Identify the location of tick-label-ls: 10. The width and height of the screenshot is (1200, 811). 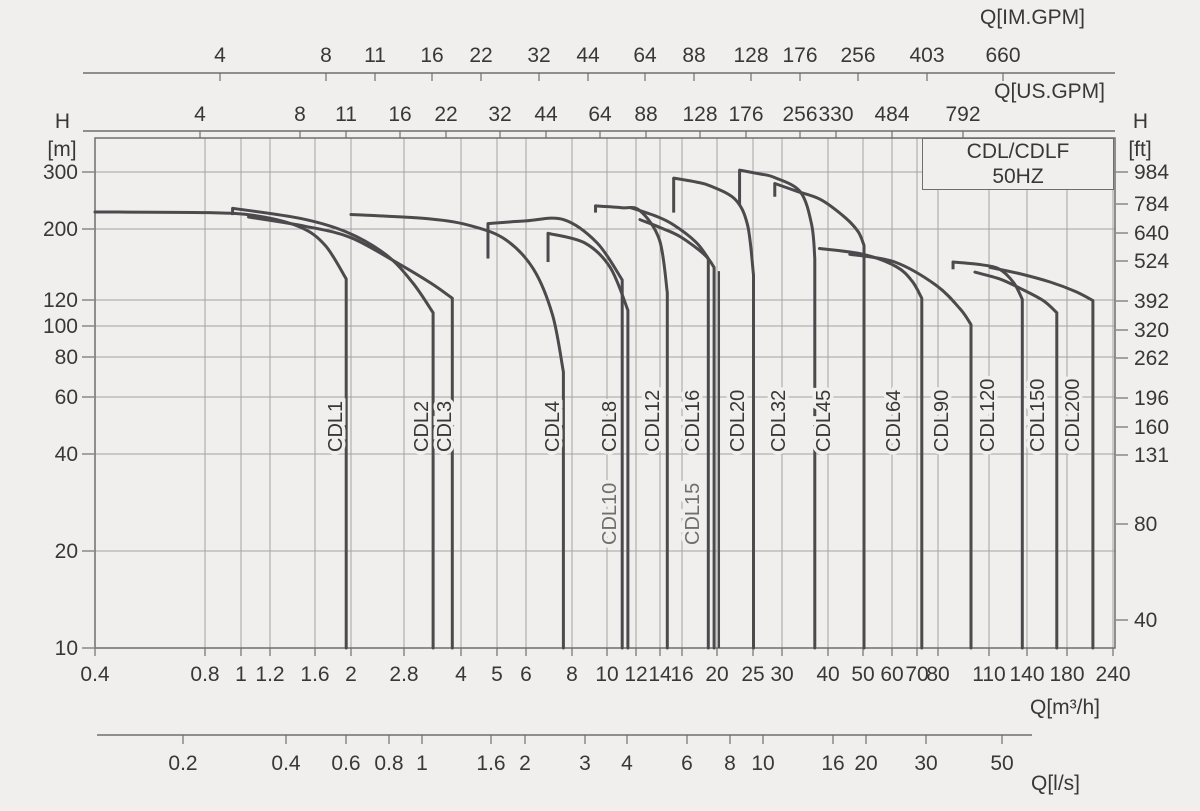
(762, 763).